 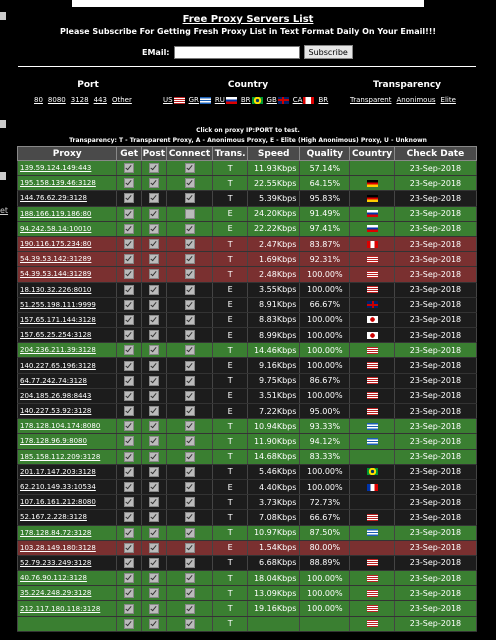 I want to click on proxy-link: 188.166.119.186:80, so click(x=67, y=214).